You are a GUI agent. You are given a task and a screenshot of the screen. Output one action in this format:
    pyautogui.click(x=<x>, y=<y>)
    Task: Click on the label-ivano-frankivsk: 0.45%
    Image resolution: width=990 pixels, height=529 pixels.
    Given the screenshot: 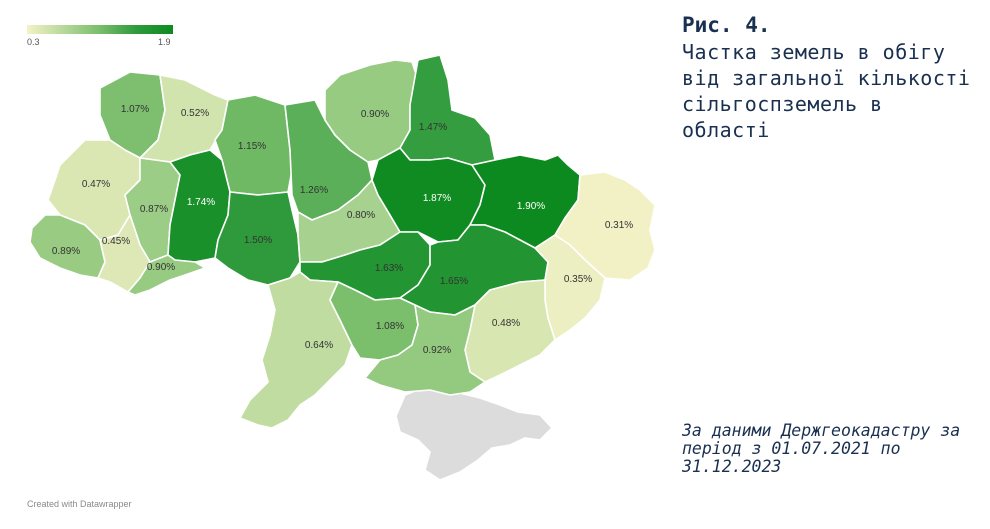 What is the action you would take?
    pyautogui.click(x=116, y=241)
    